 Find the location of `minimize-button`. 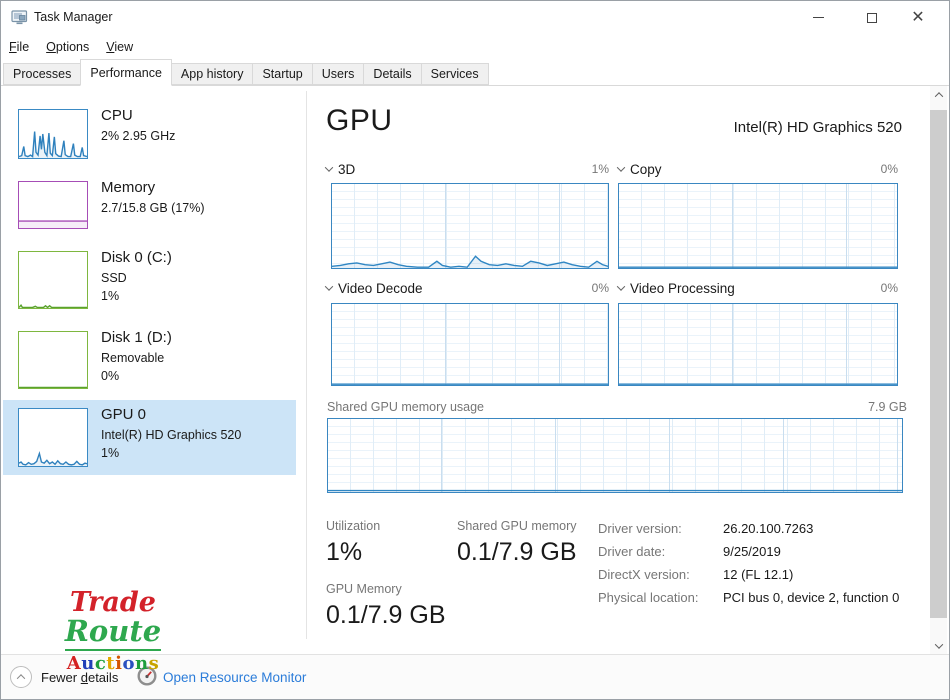

minimize-button is located at coordinates (818, 17).